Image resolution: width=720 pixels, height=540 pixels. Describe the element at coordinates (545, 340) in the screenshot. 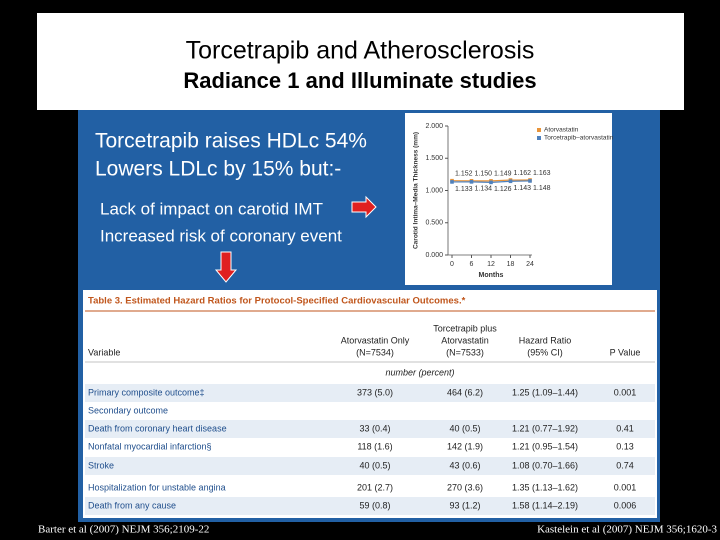

I see `column-header: Hazard Ratio` at that location.